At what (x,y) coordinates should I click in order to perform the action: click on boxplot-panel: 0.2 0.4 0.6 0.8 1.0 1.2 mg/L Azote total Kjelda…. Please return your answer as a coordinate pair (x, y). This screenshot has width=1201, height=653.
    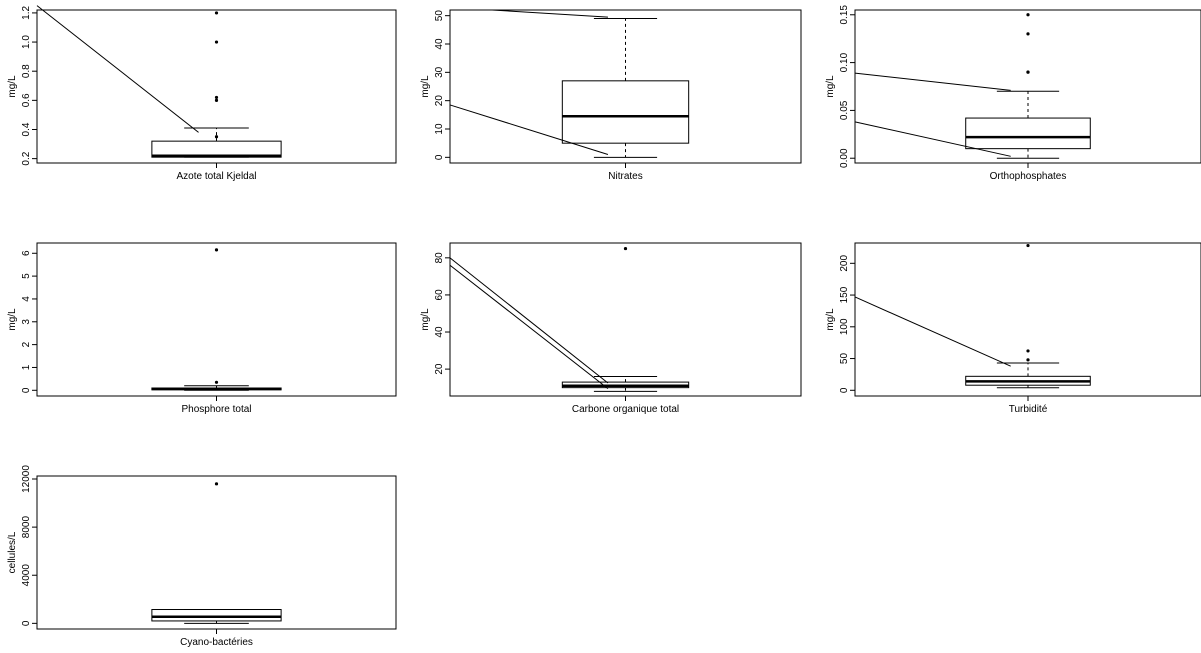
    Looking at the image, I should click on (202, 93).